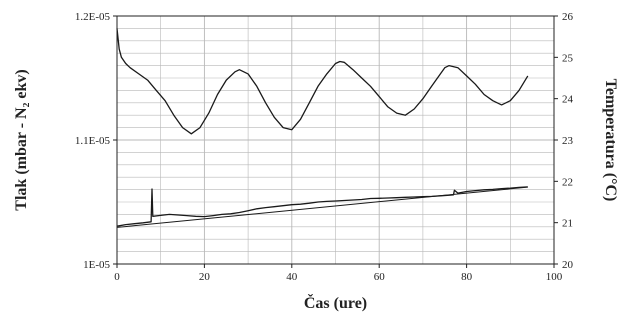 The height and width of the screenshot is (322, 627). I want to click on x-tick-label: 20, so click(205, 277).